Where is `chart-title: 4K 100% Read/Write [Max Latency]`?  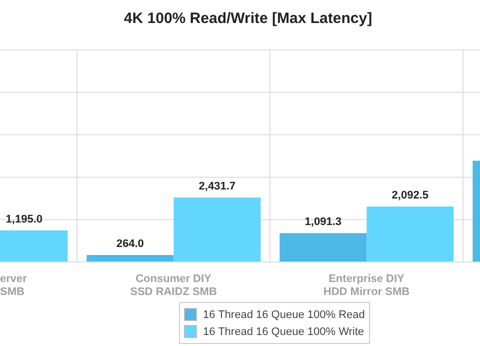 chart-title: 4K 100% Read/Write [Max Latency] is located at coordinates (248, 18).